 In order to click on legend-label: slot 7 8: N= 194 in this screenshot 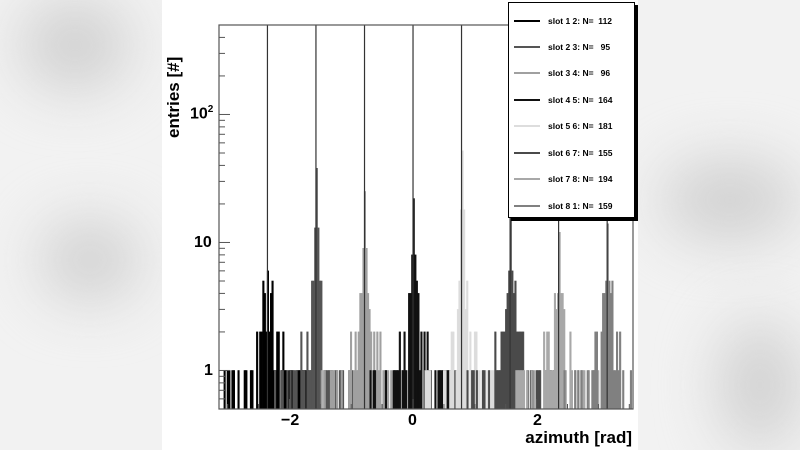, I will do `click(580, 179)`.